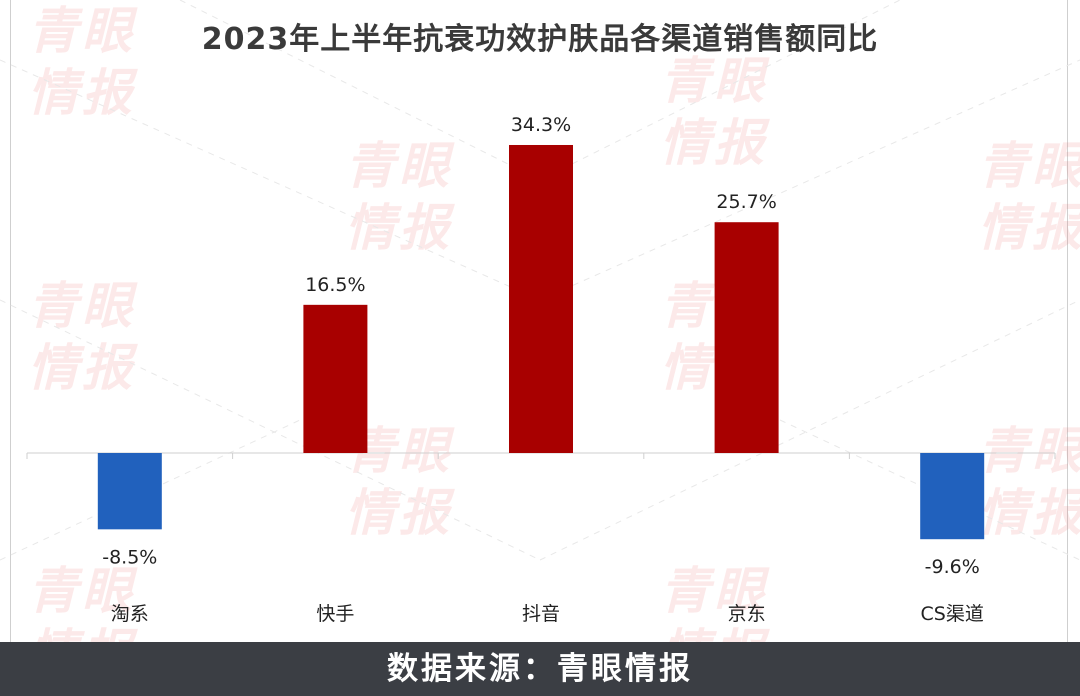  What do you see at coordinates (746, 202) in the screenshot?
I see `data-label: 25.7%` at bounding box center [746, 202].